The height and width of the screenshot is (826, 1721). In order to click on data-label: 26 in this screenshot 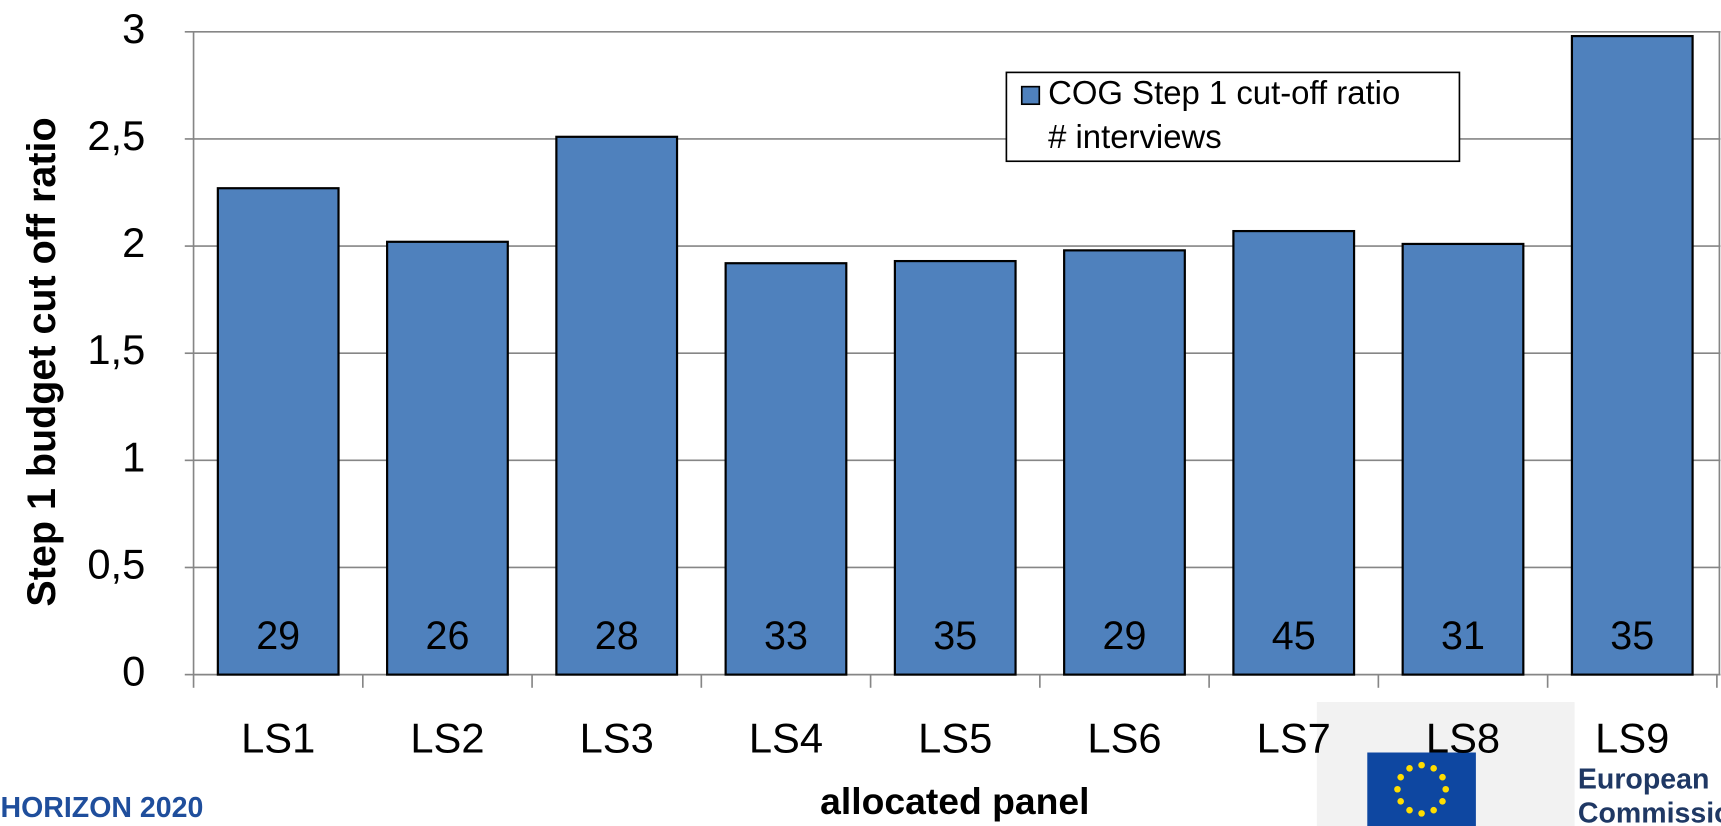, I will do `click(447, 636)`.